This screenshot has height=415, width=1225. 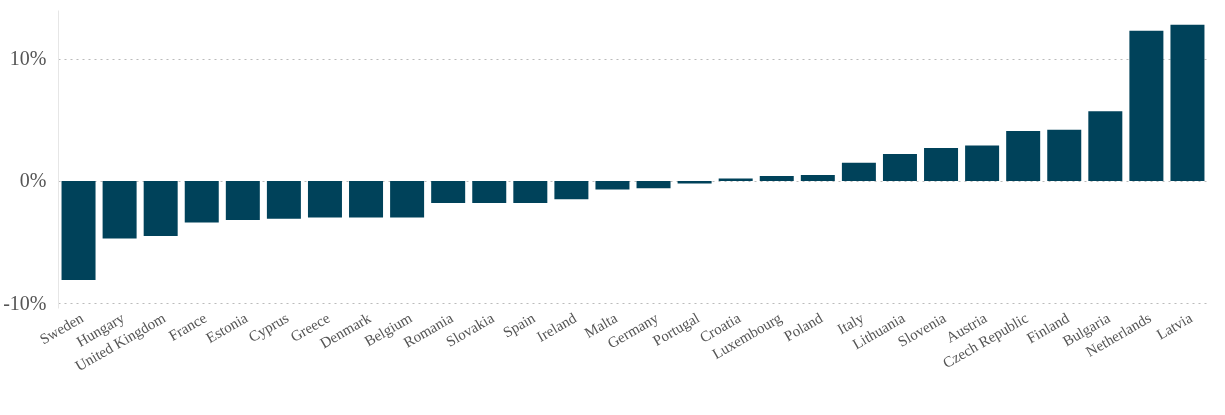 What do you see at coordinates (28, 58) in the screenshot?
I see `y-tick-label: 10%` at bounding box center [28, 58].